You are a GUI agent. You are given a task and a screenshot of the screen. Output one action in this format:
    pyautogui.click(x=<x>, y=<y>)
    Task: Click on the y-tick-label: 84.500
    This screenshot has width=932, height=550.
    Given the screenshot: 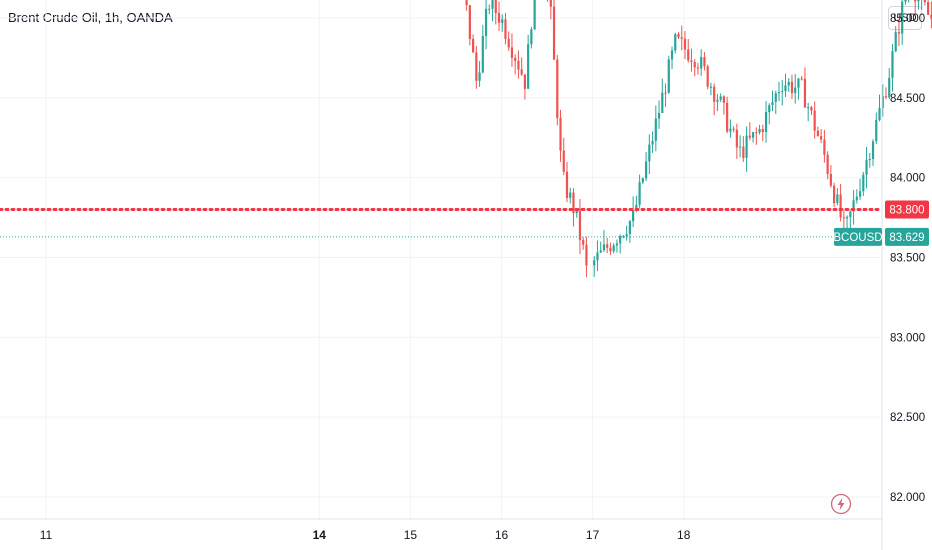 What is the action you would take?
    pyautogui.click(x=907, y=99)
    